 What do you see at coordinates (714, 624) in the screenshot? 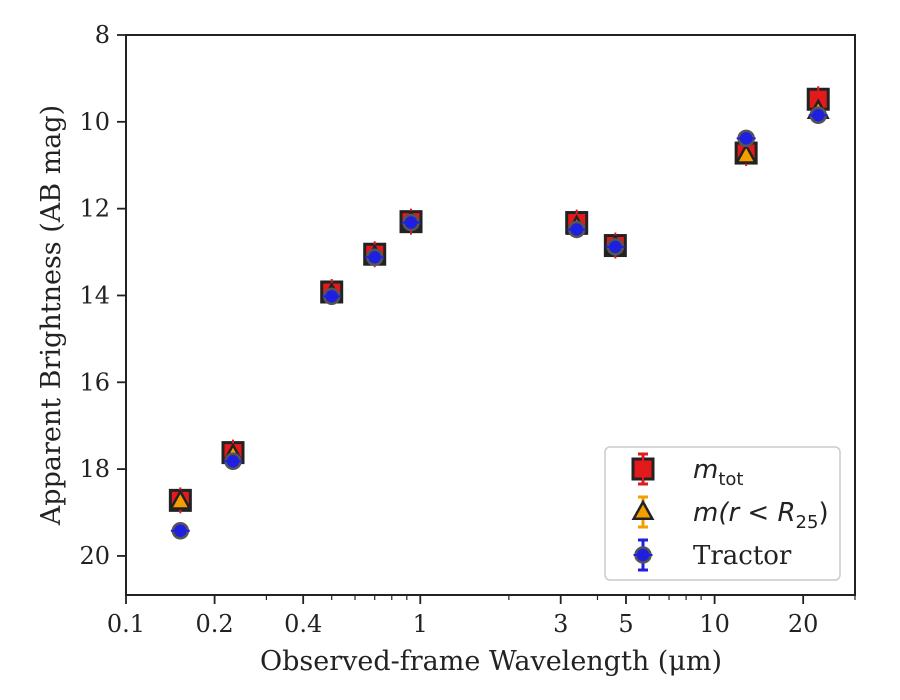
I see `x-tick-label: 10` at bounding box center [714, 624].